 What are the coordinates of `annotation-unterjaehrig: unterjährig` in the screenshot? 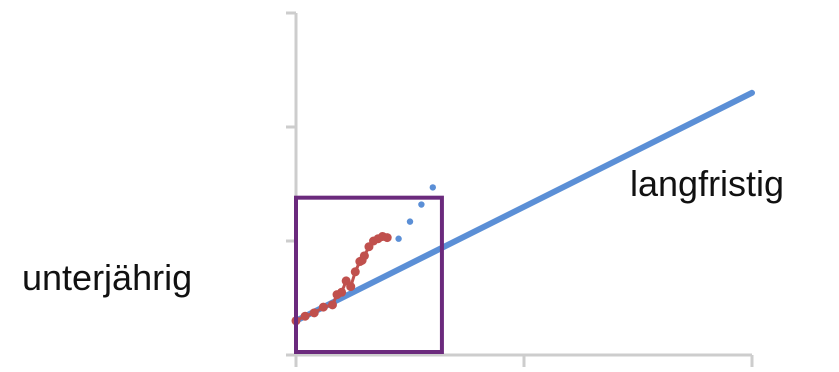 It's located at (107, 277).